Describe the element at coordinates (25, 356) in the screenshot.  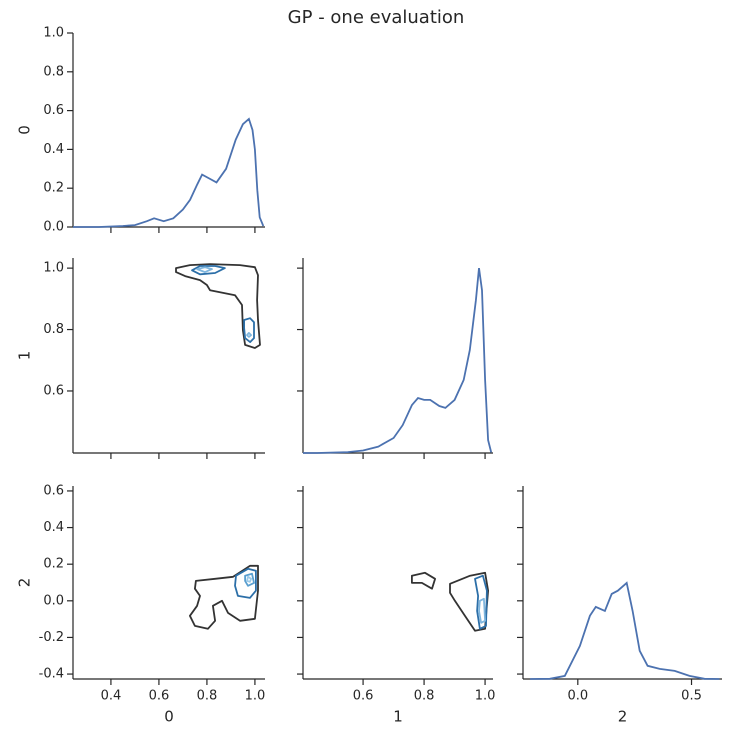
I see `y-axis-label: 1` at that location.